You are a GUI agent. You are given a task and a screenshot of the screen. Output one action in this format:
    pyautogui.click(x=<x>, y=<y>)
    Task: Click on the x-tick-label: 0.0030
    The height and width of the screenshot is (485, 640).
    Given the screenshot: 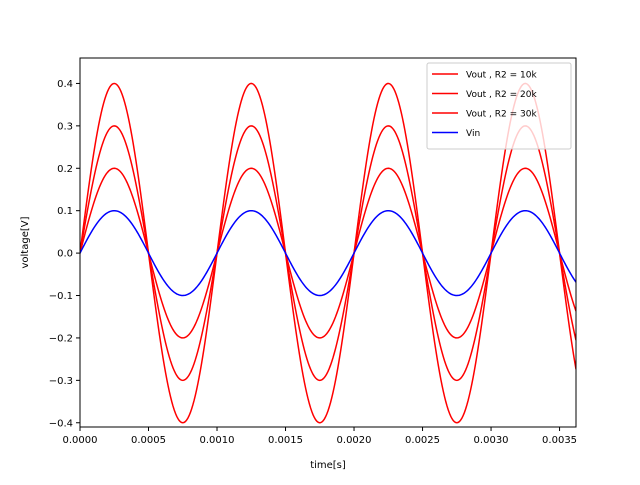 What is the action you would take?
    pyautogui.click(x=491, y=440)
    